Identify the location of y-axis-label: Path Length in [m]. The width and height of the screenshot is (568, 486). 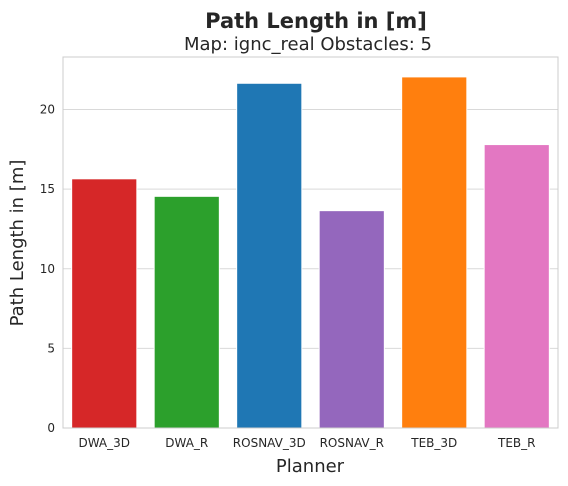
(17, 243).